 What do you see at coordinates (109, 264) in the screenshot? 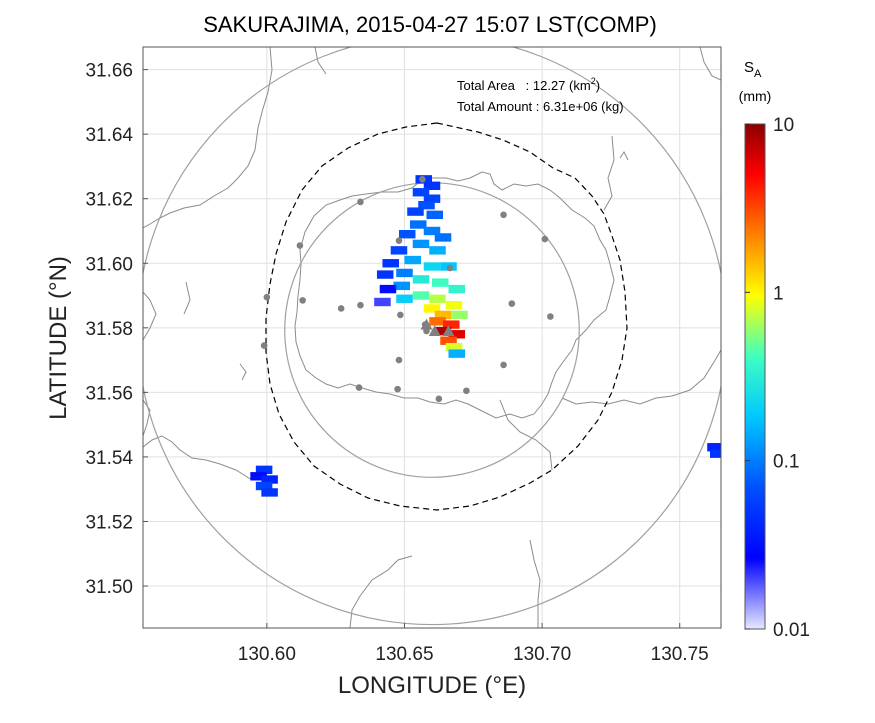
I see `y-tick-label: 31.60` at bounding box center [109, 264].